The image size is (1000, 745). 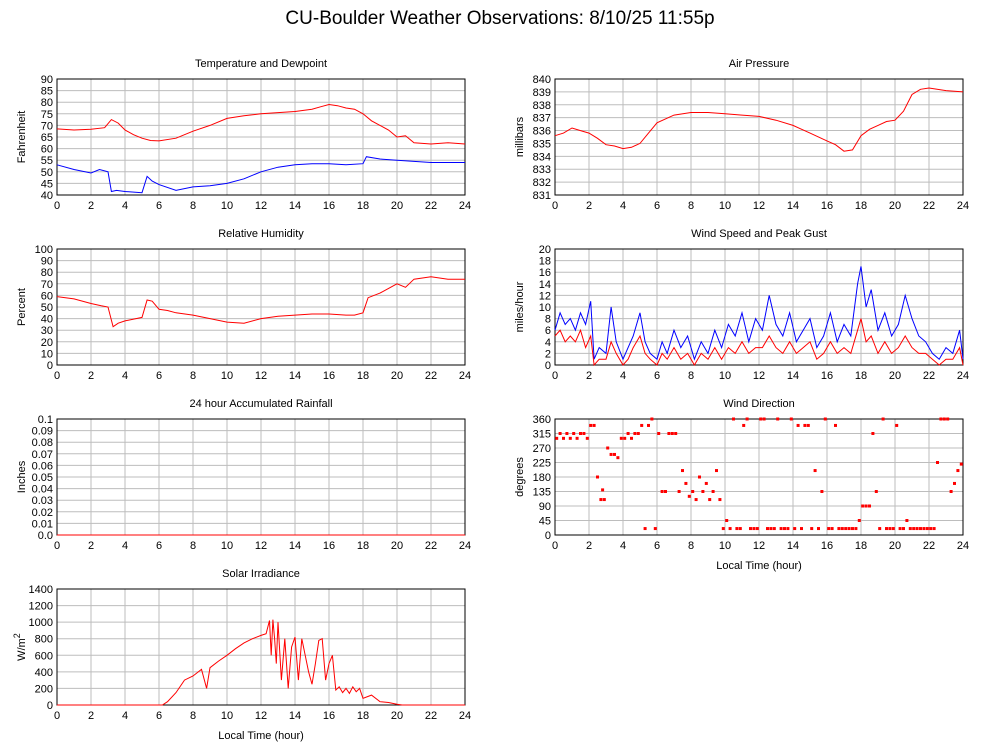 What do you see at coordinates (47, 103) in the screenshot?
I see `y-tick-label: 80` at bounding box center [47, 103].